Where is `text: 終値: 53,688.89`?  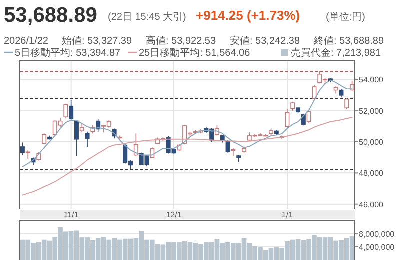
text: 終値: 53,688.89 is located at coordinates (348, 41).